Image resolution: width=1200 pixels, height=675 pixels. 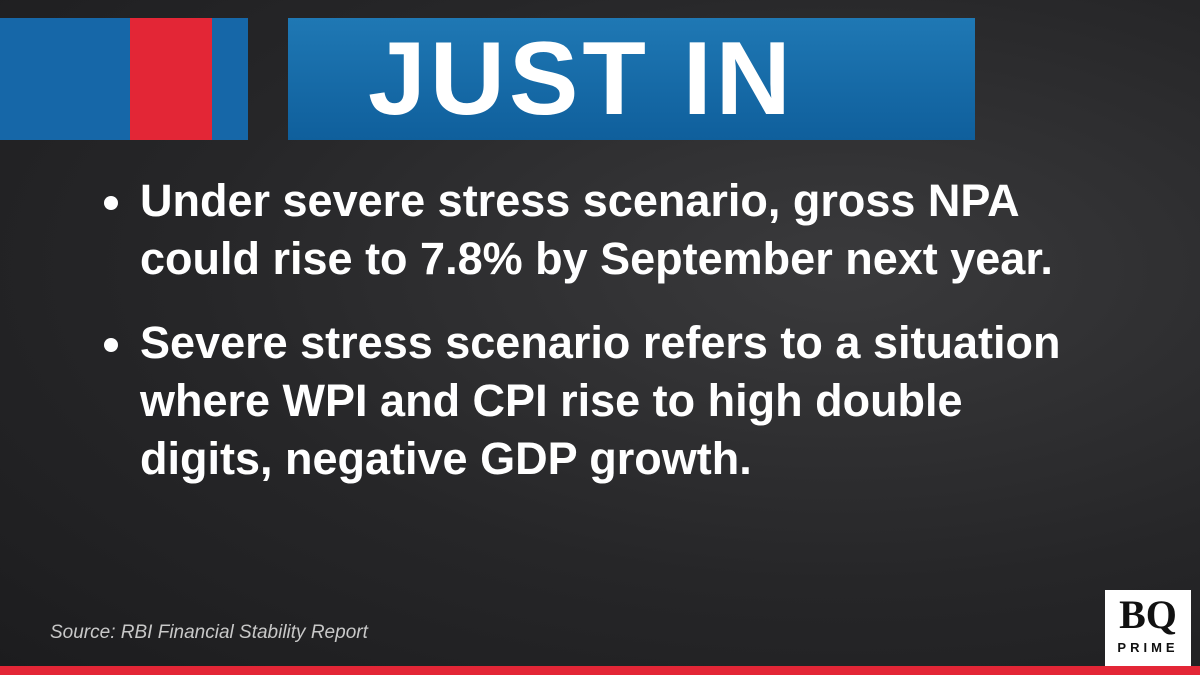 What do you see at coordinates (209, 632) in the screenshot?
I see `source: Source: RBI Financial Stability Report` at bounding box center [209, 632].